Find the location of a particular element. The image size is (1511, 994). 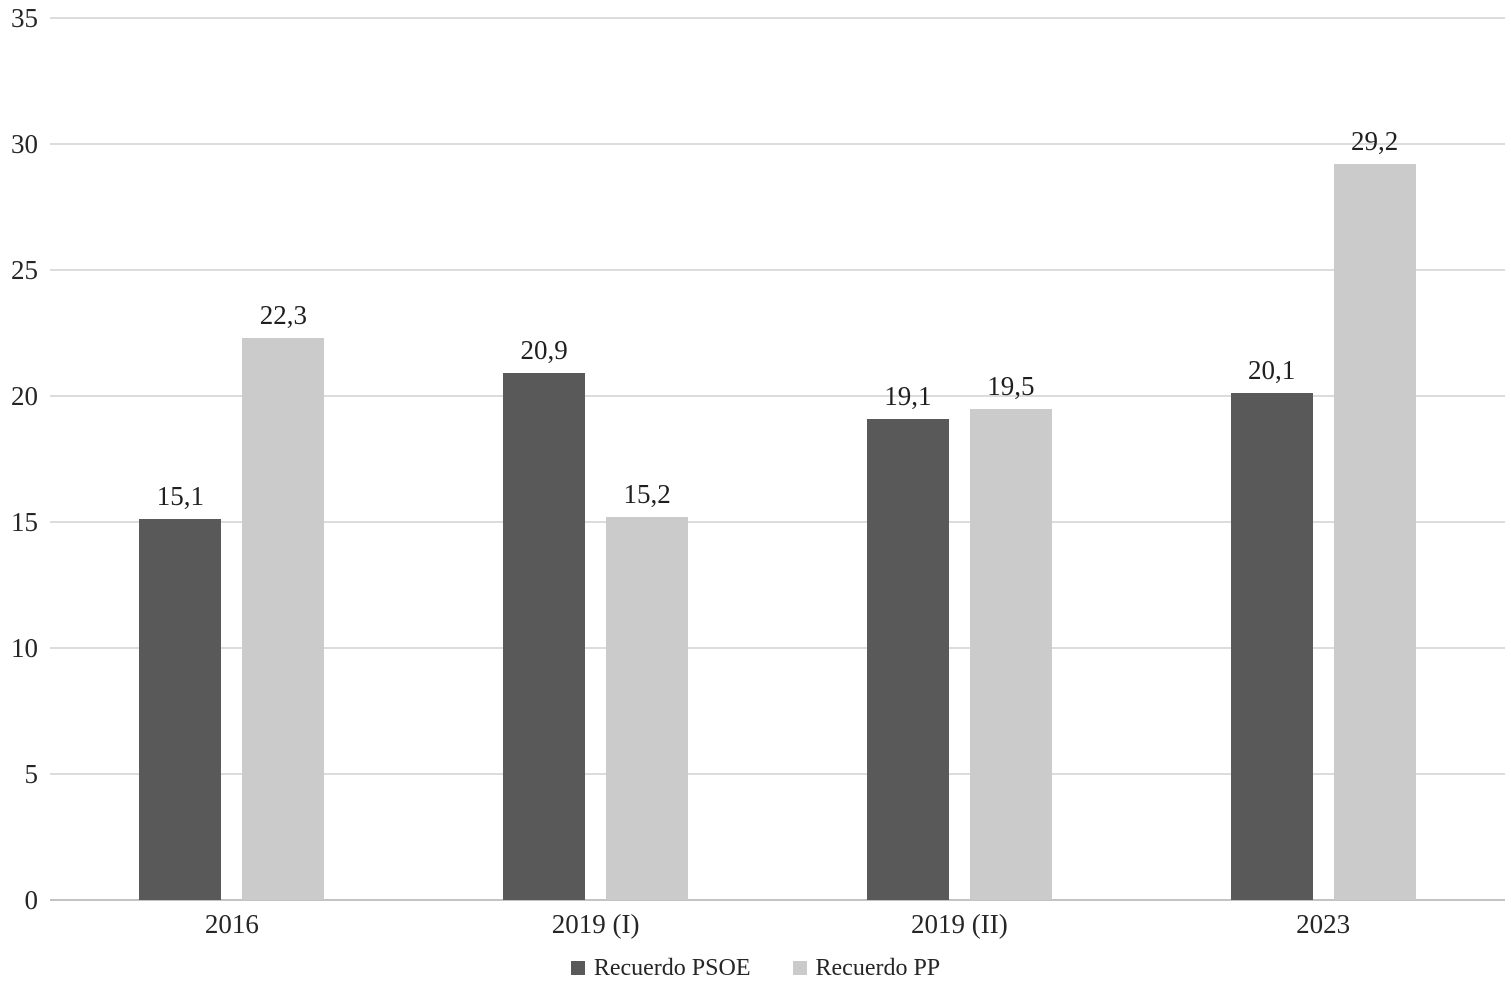

legend-item-recuerdo-pp: Recuerdo PP is located at coordinates (866, 968).